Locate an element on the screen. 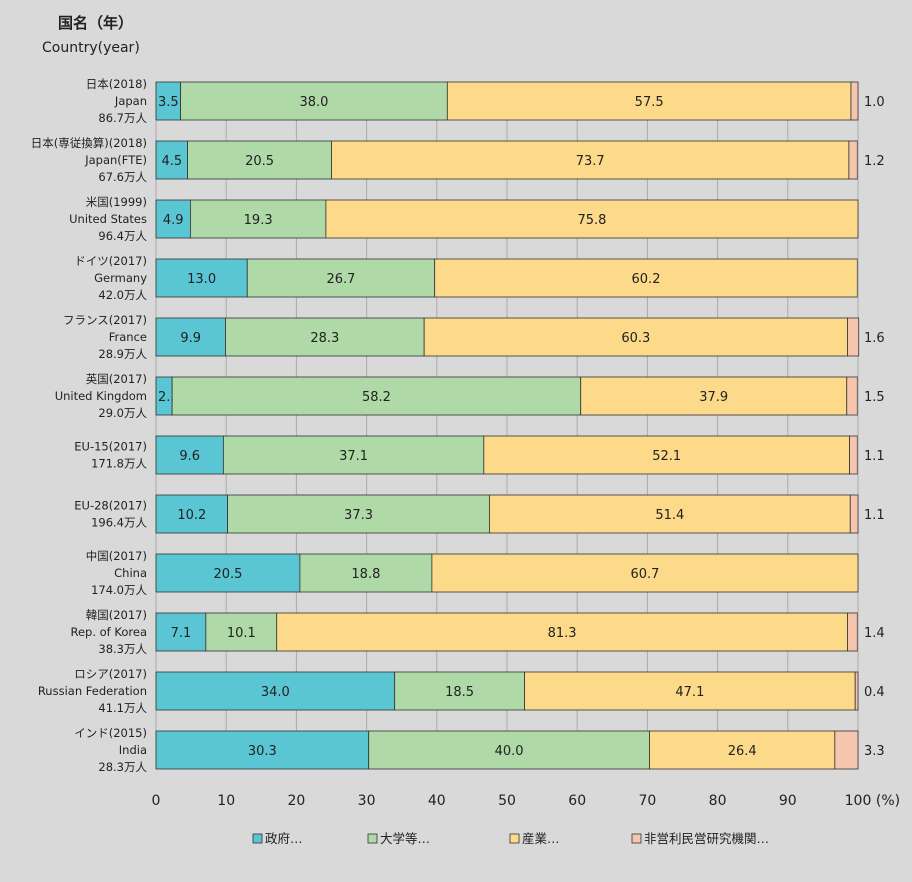 Image resolution: width=912 pixels, height=882 pixels. data-label: 18.5 is located at coordinates (459, 692).